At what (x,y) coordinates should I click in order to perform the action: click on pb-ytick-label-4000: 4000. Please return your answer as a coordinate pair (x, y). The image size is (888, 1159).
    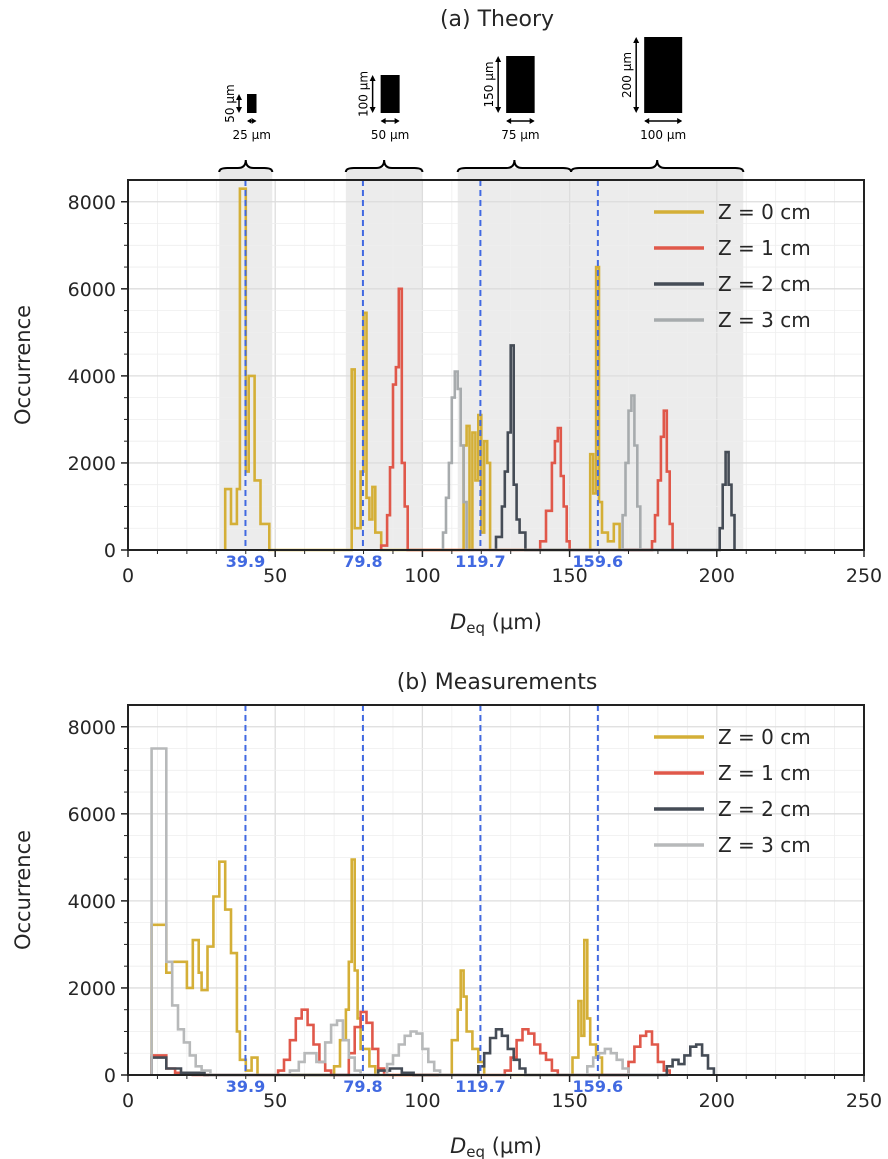
    Looking at the image, I should click on (92, 902).